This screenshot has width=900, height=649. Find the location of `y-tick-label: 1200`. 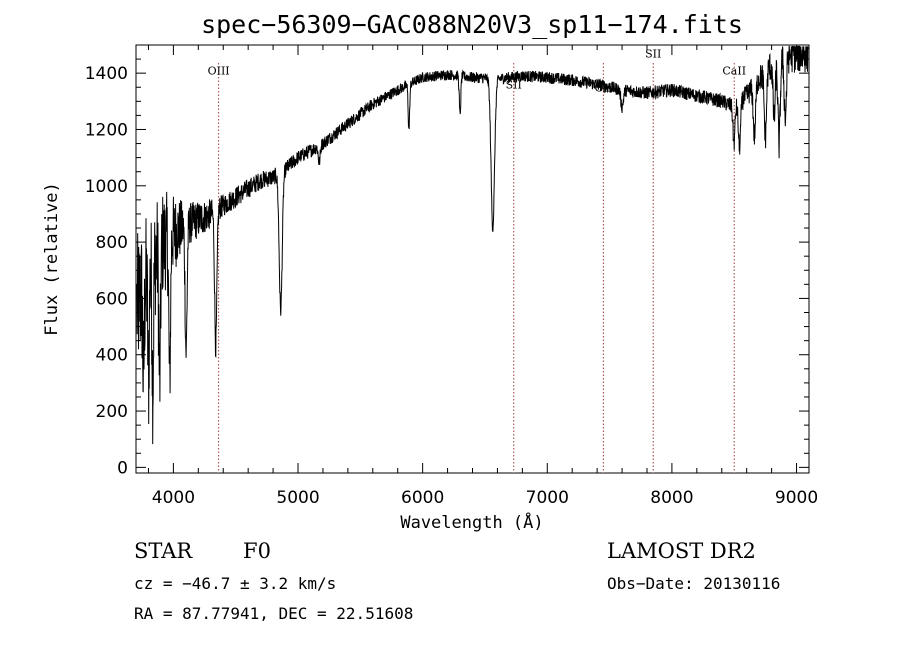

y-tick-label: 1200 is located at coordinates (106, 130).